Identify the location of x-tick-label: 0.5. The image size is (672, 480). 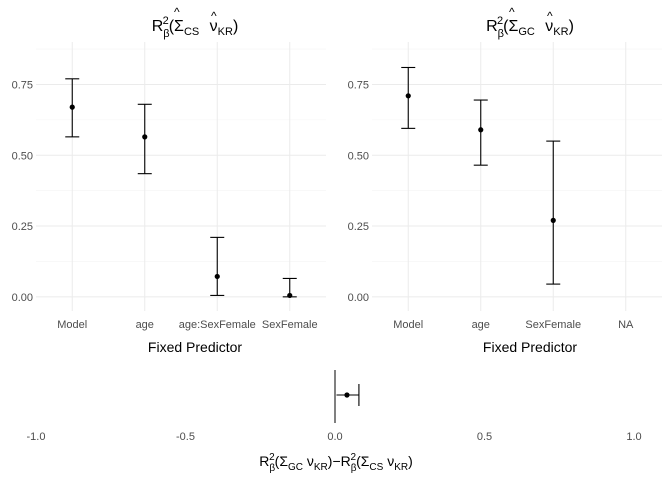
(484, 437).